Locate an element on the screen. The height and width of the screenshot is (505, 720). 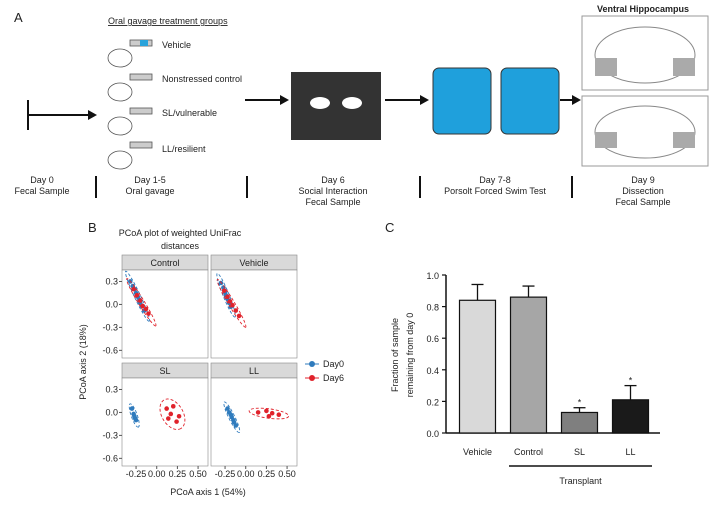
y-tick-label: 1.0 is located at coordinates (432, 276).